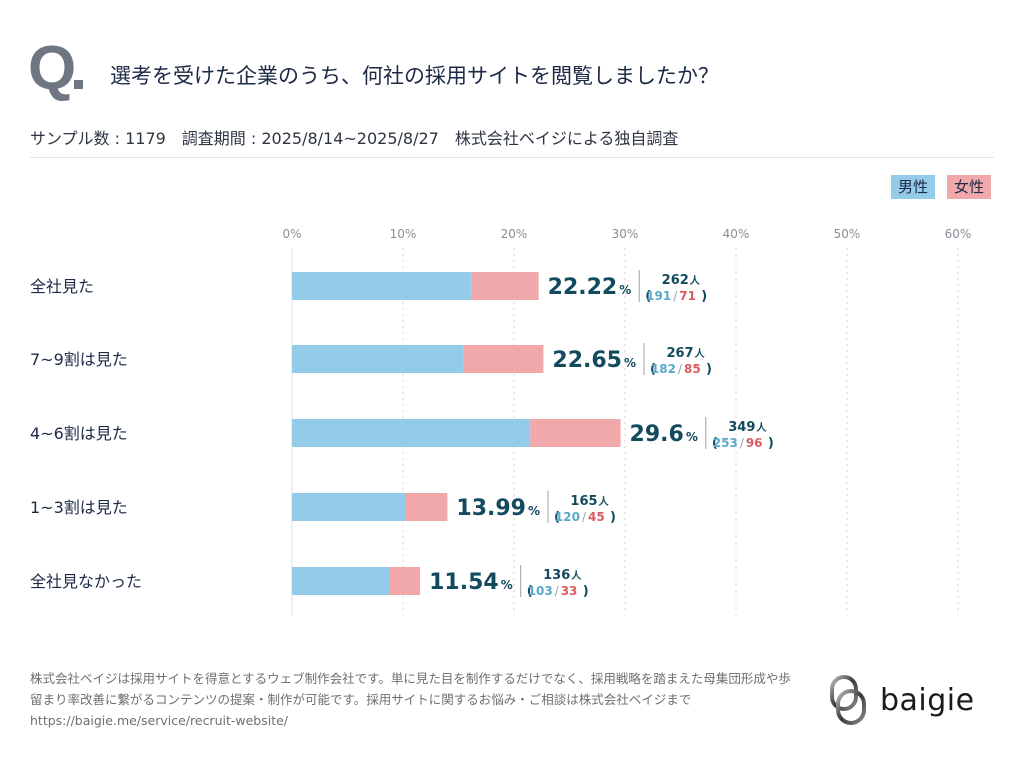 This screenshot has width=1024, height=761. I want to click on female-count: 96, so click(754, 443).